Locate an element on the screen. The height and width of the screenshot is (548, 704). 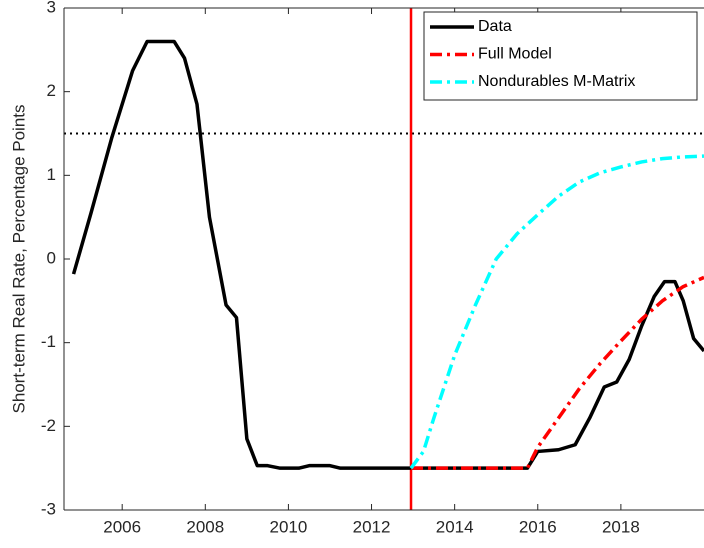
x-tick-label: 2012 is located at coordinates (372, 526).